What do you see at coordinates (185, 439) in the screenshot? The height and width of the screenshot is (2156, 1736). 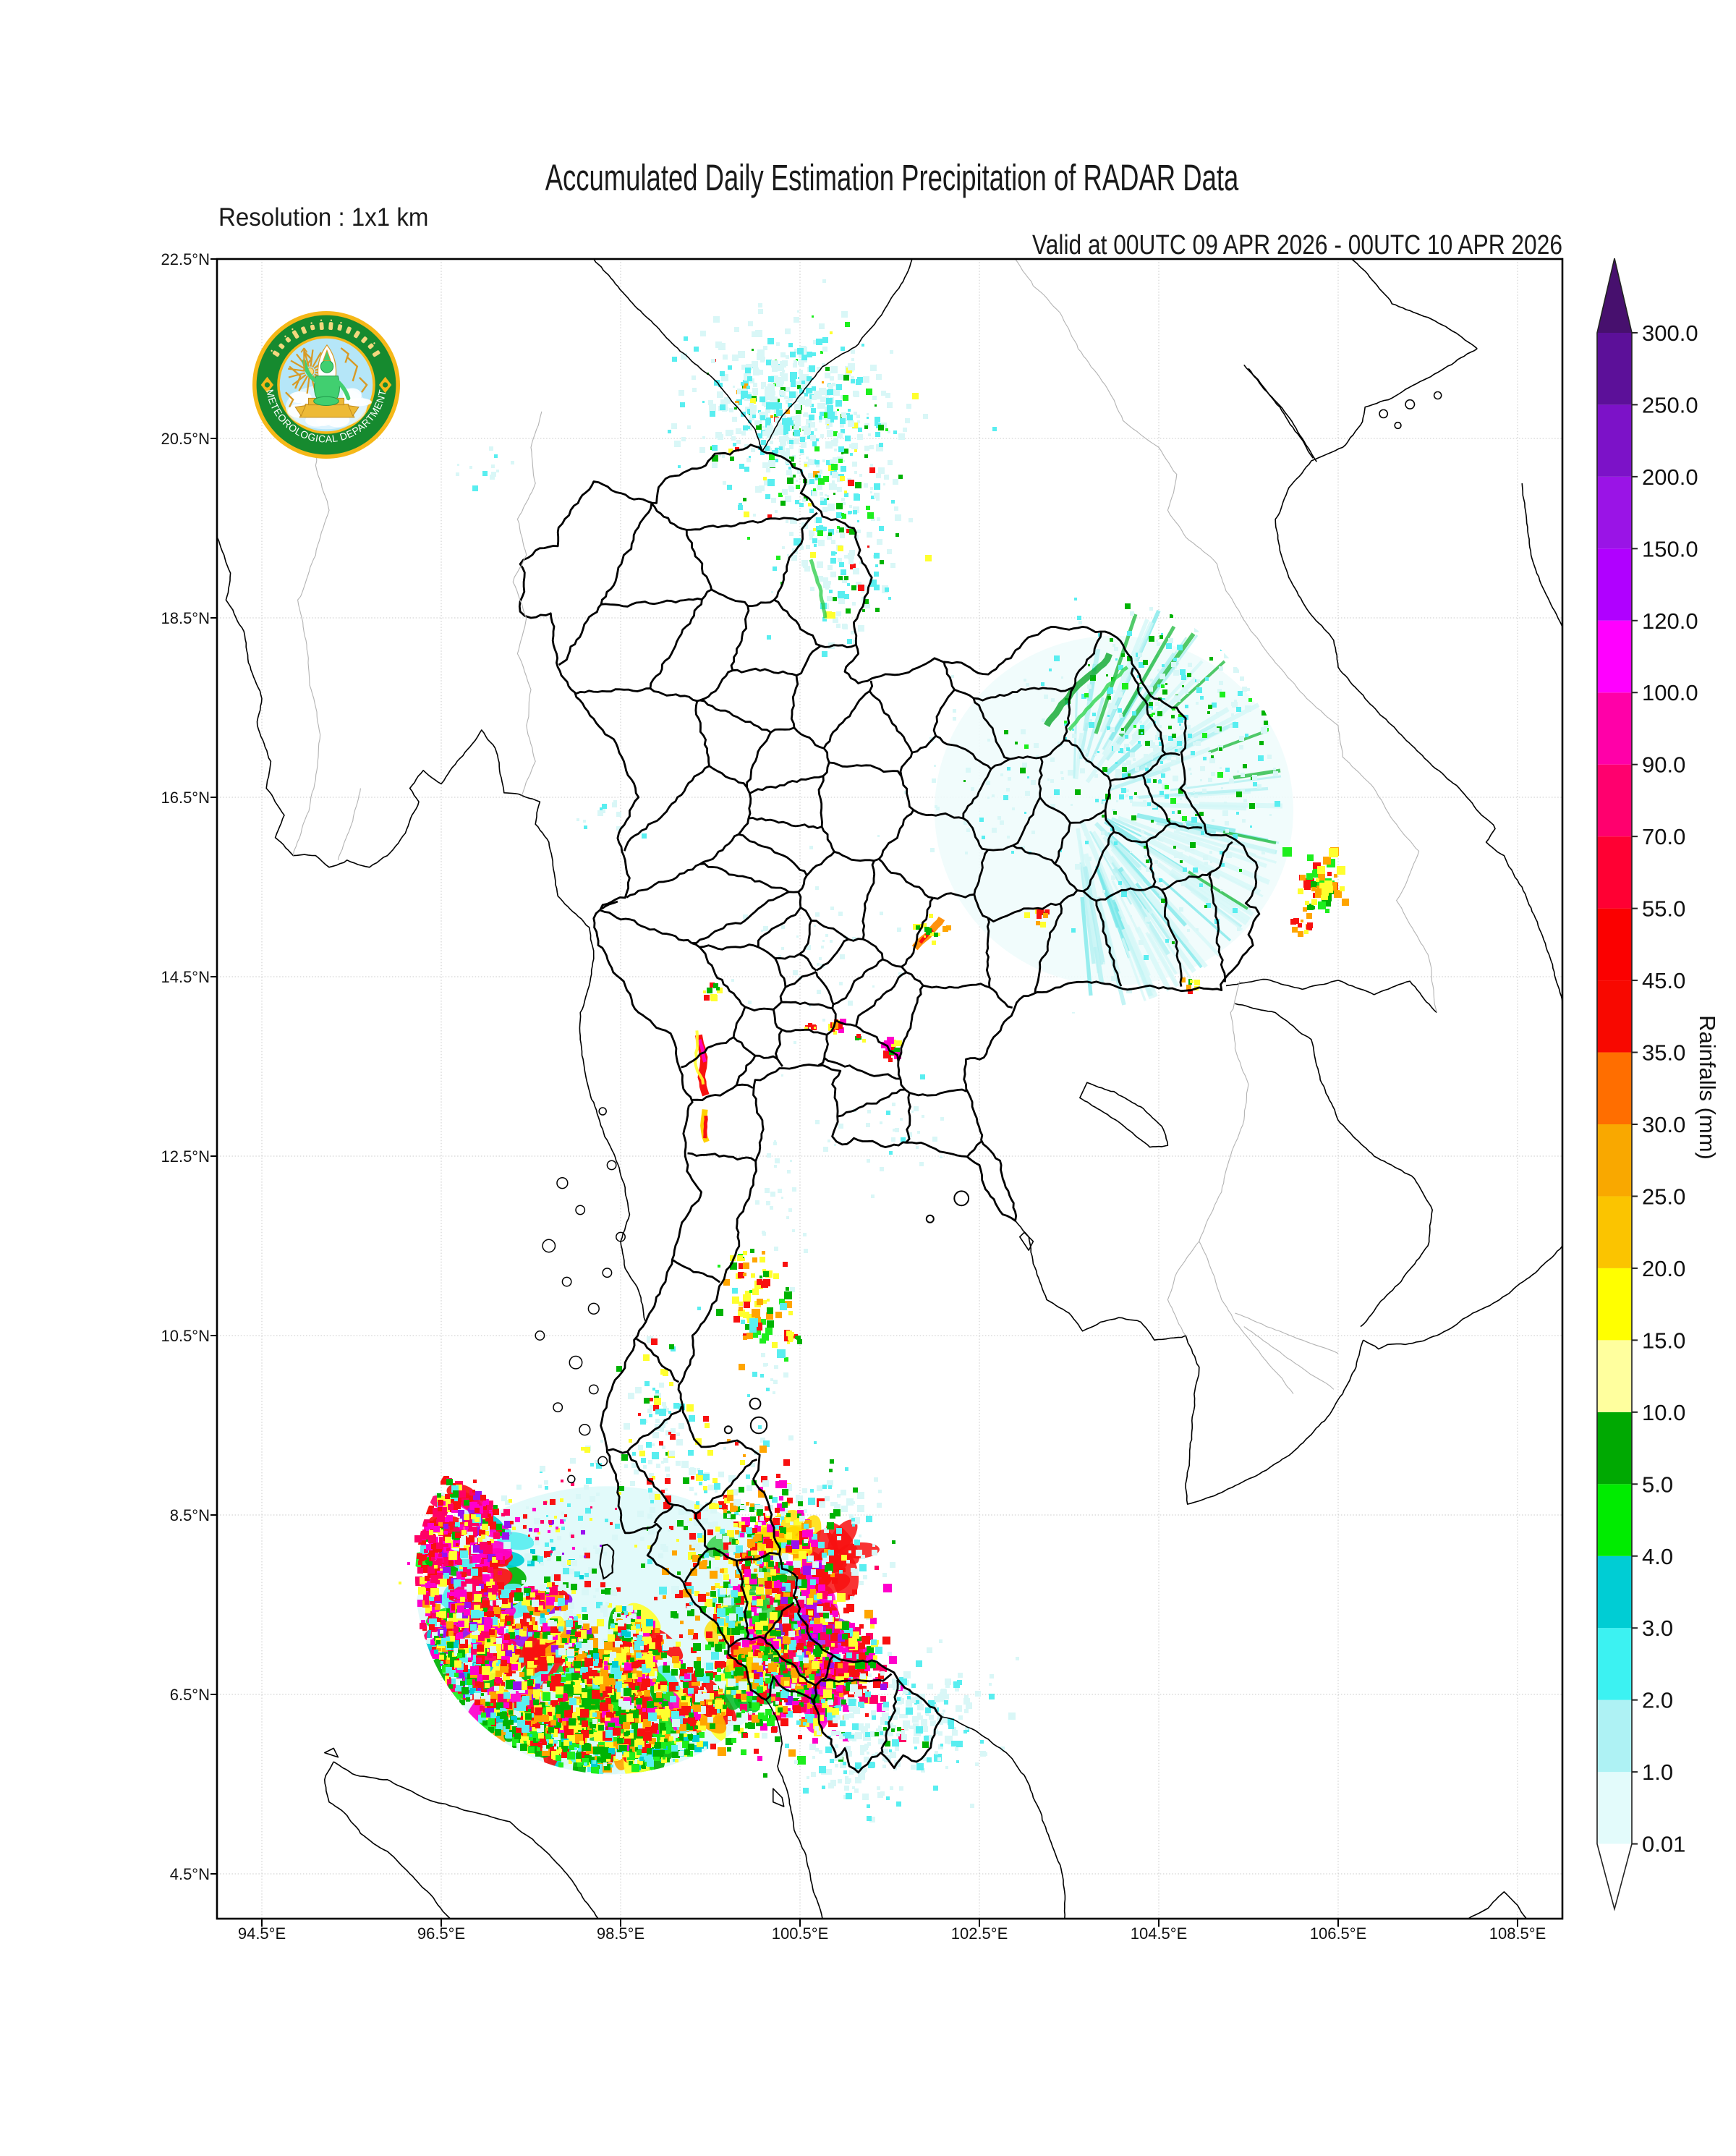 I see `svg-text: 20.5°N` at bounding box center [185, 439].